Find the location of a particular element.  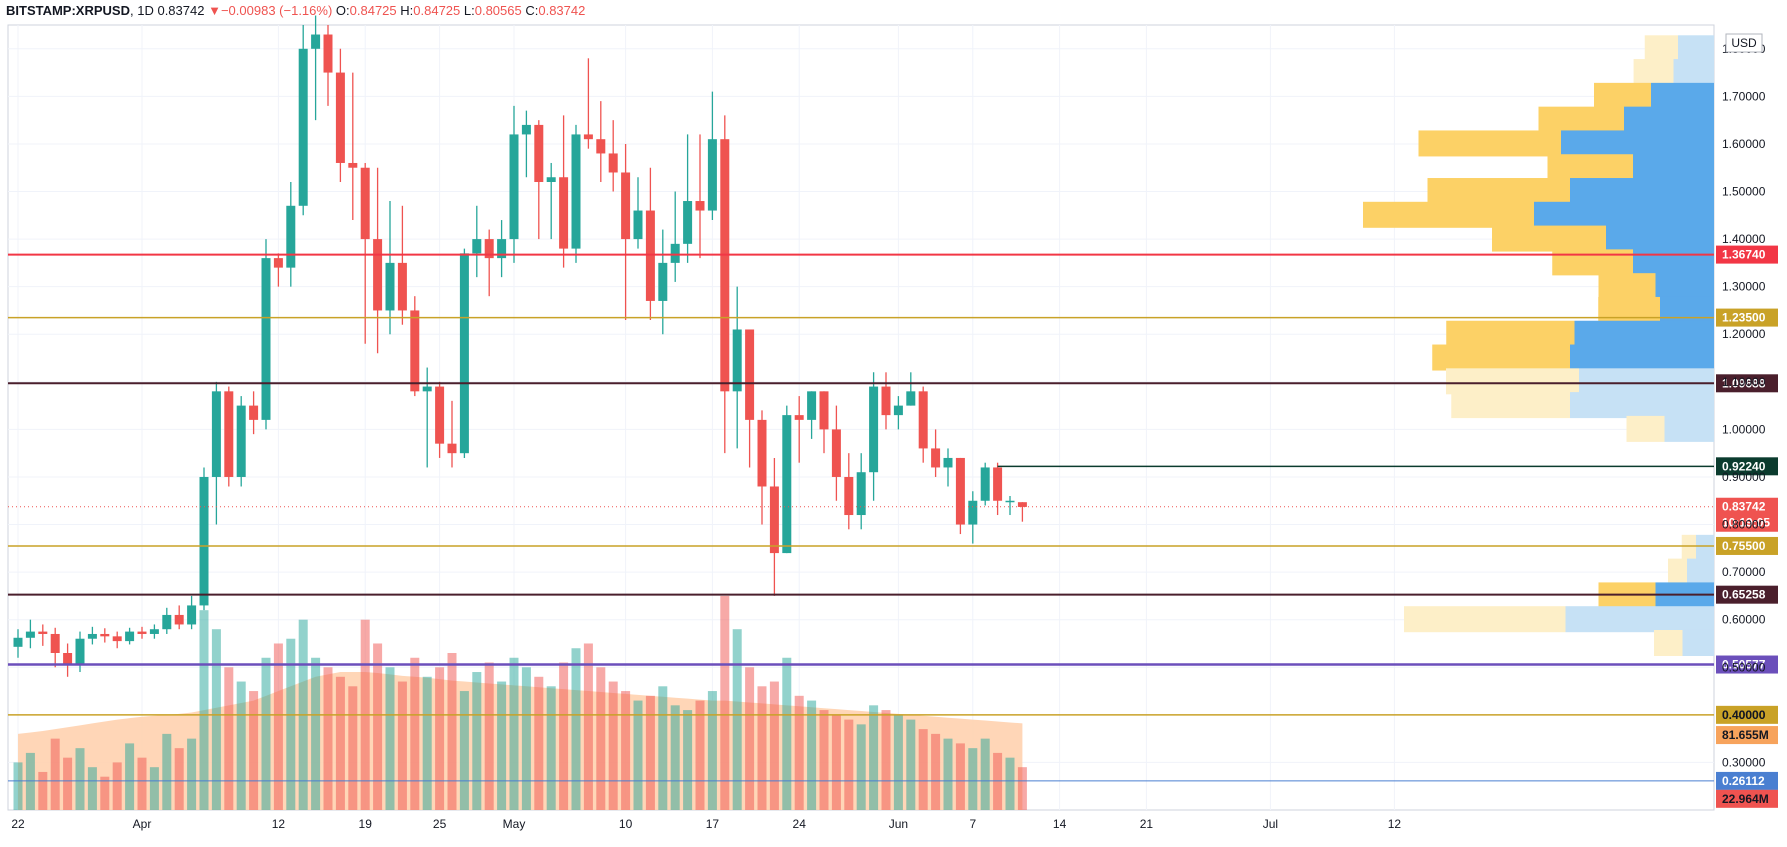

price-tick-label: 0.90000 is located at coordinates (1744, 477).